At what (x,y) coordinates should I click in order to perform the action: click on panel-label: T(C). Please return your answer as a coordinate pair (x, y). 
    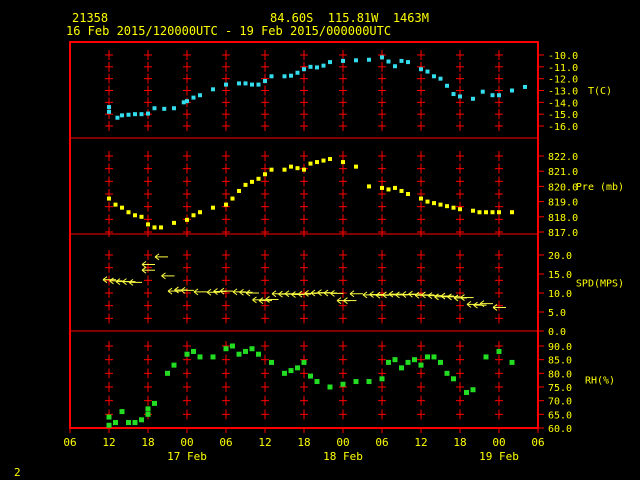
    Looking at the image, I should click on (600, 91).